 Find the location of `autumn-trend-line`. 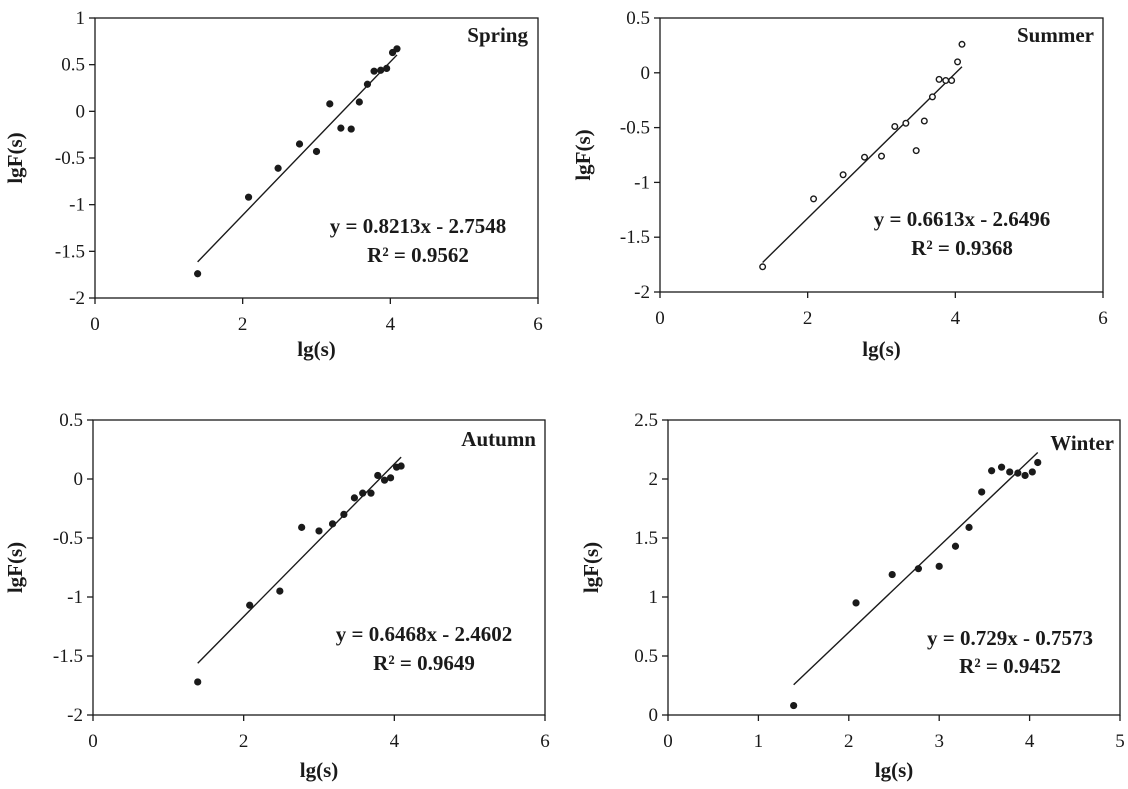

autumn-trend-line is located at coordinates (299, 560).